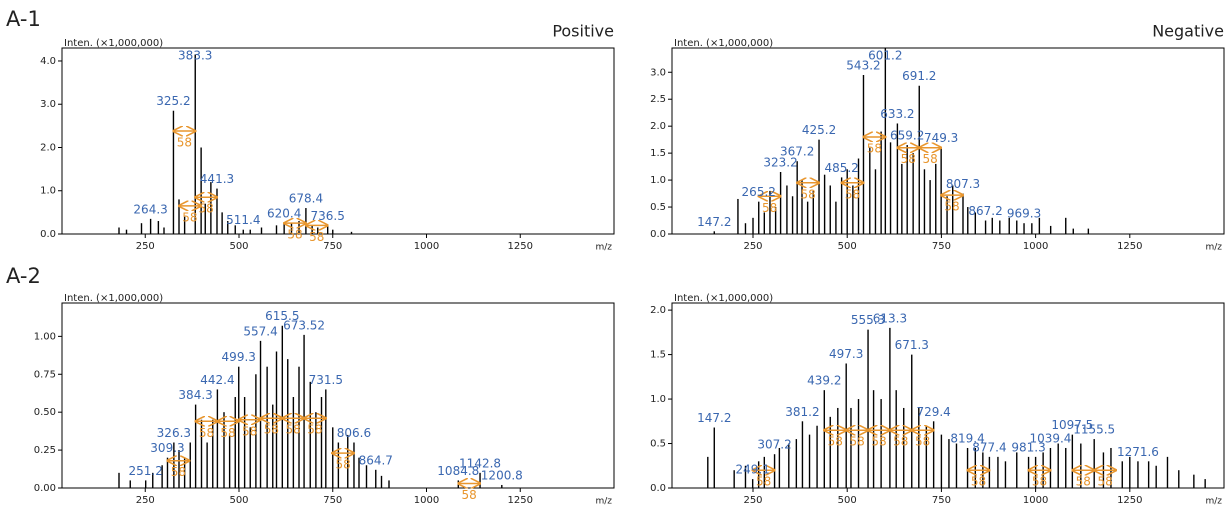 The height and width of the screenshot is (505, 1226). What do you see at coordinates (868, 320) in the screenshot?
I see `peak-label: 555.3` at bounding box center [868, 320].